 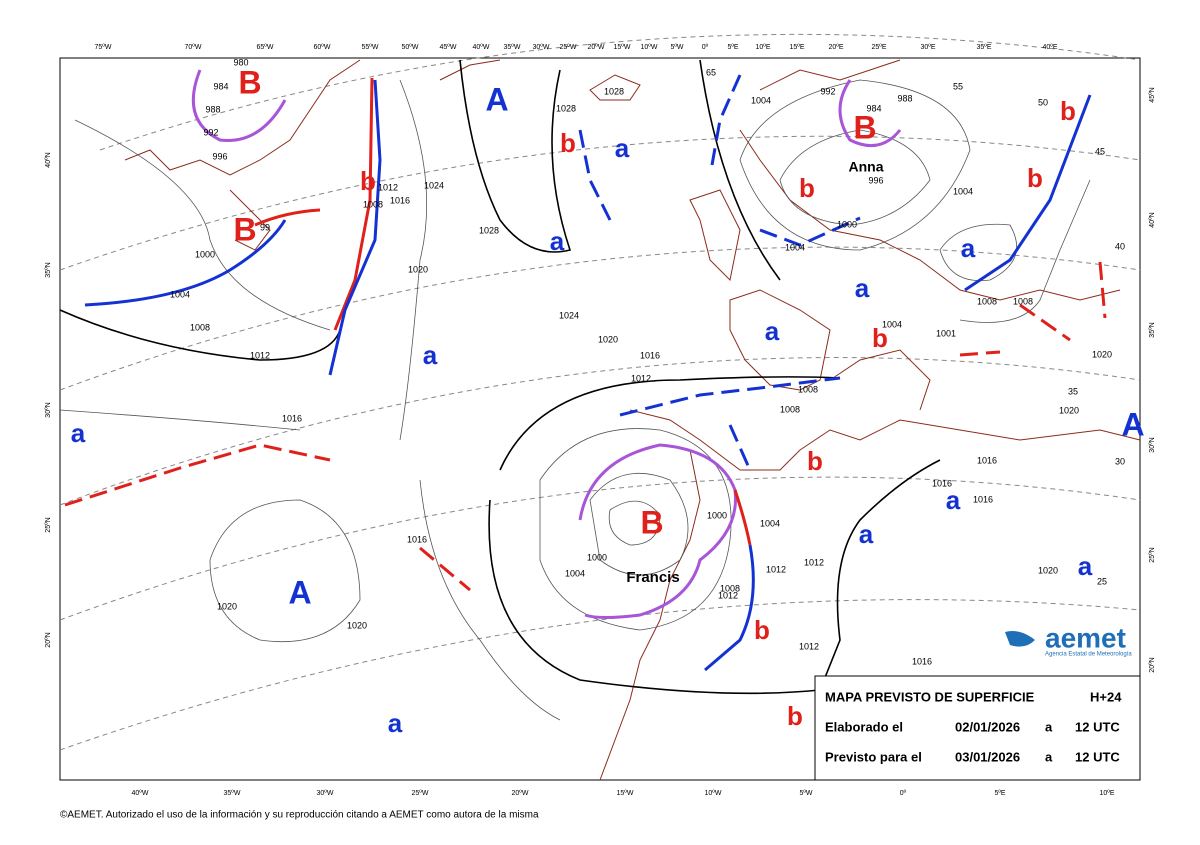 I want to click on longitude-label: 20ºE, so click(x=835, y=47).